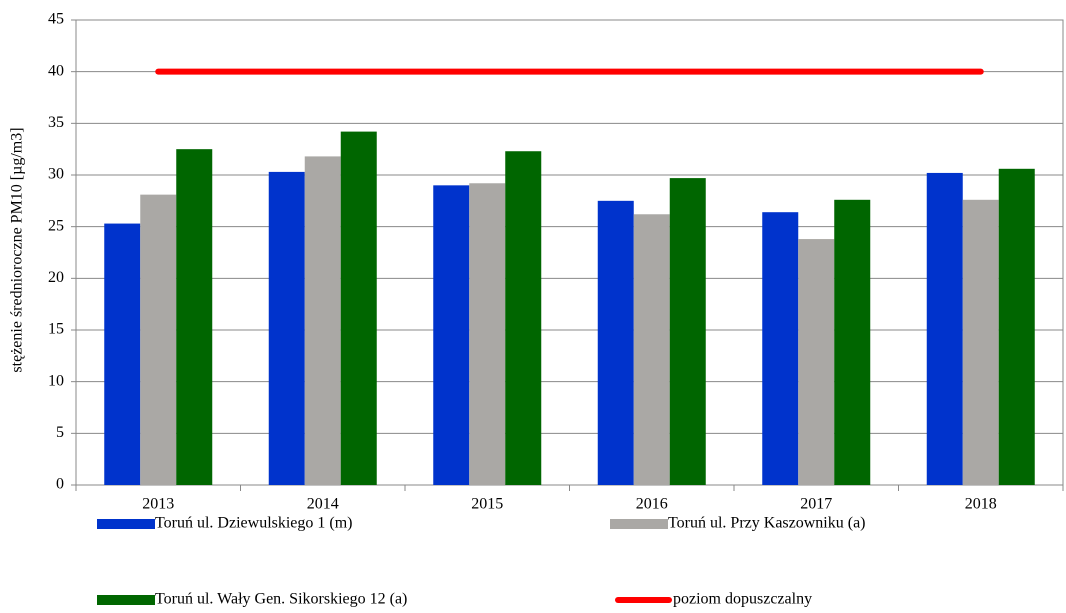  Describe the element at coordinates (981, 504) in the screenshot. I see `x-tick-label: 2018` at that location.